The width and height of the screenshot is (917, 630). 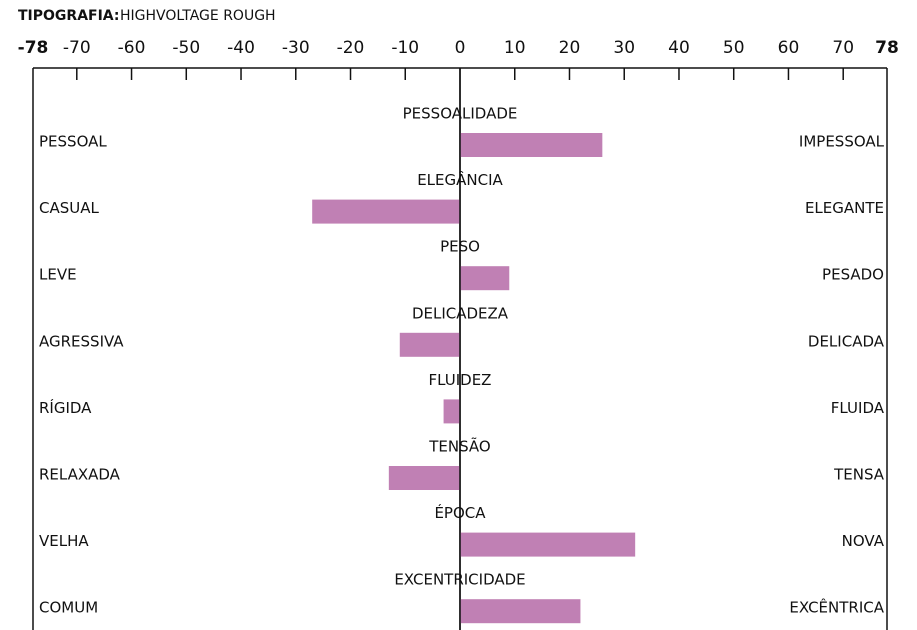 I want to click on x-tick-label: 10, so click(x=515, y=48).